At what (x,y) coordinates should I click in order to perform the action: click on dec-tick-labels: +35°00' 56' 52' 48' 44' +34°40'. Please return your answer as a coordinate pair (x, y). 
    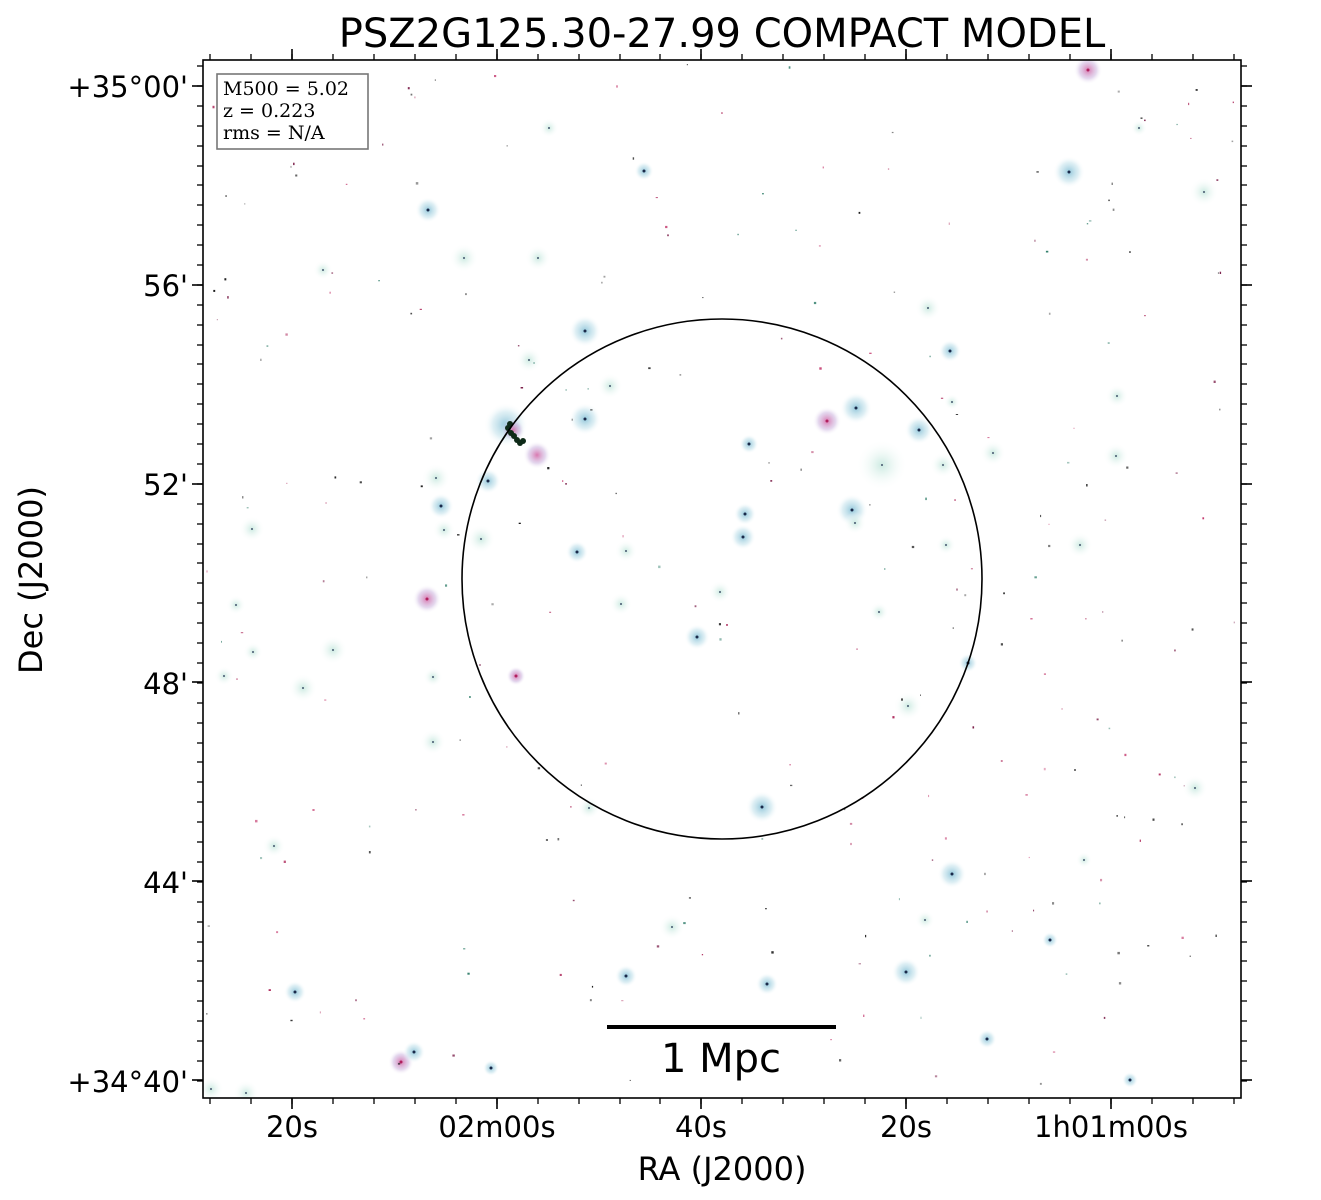
    Looking at the image, I should click on (127, 584).